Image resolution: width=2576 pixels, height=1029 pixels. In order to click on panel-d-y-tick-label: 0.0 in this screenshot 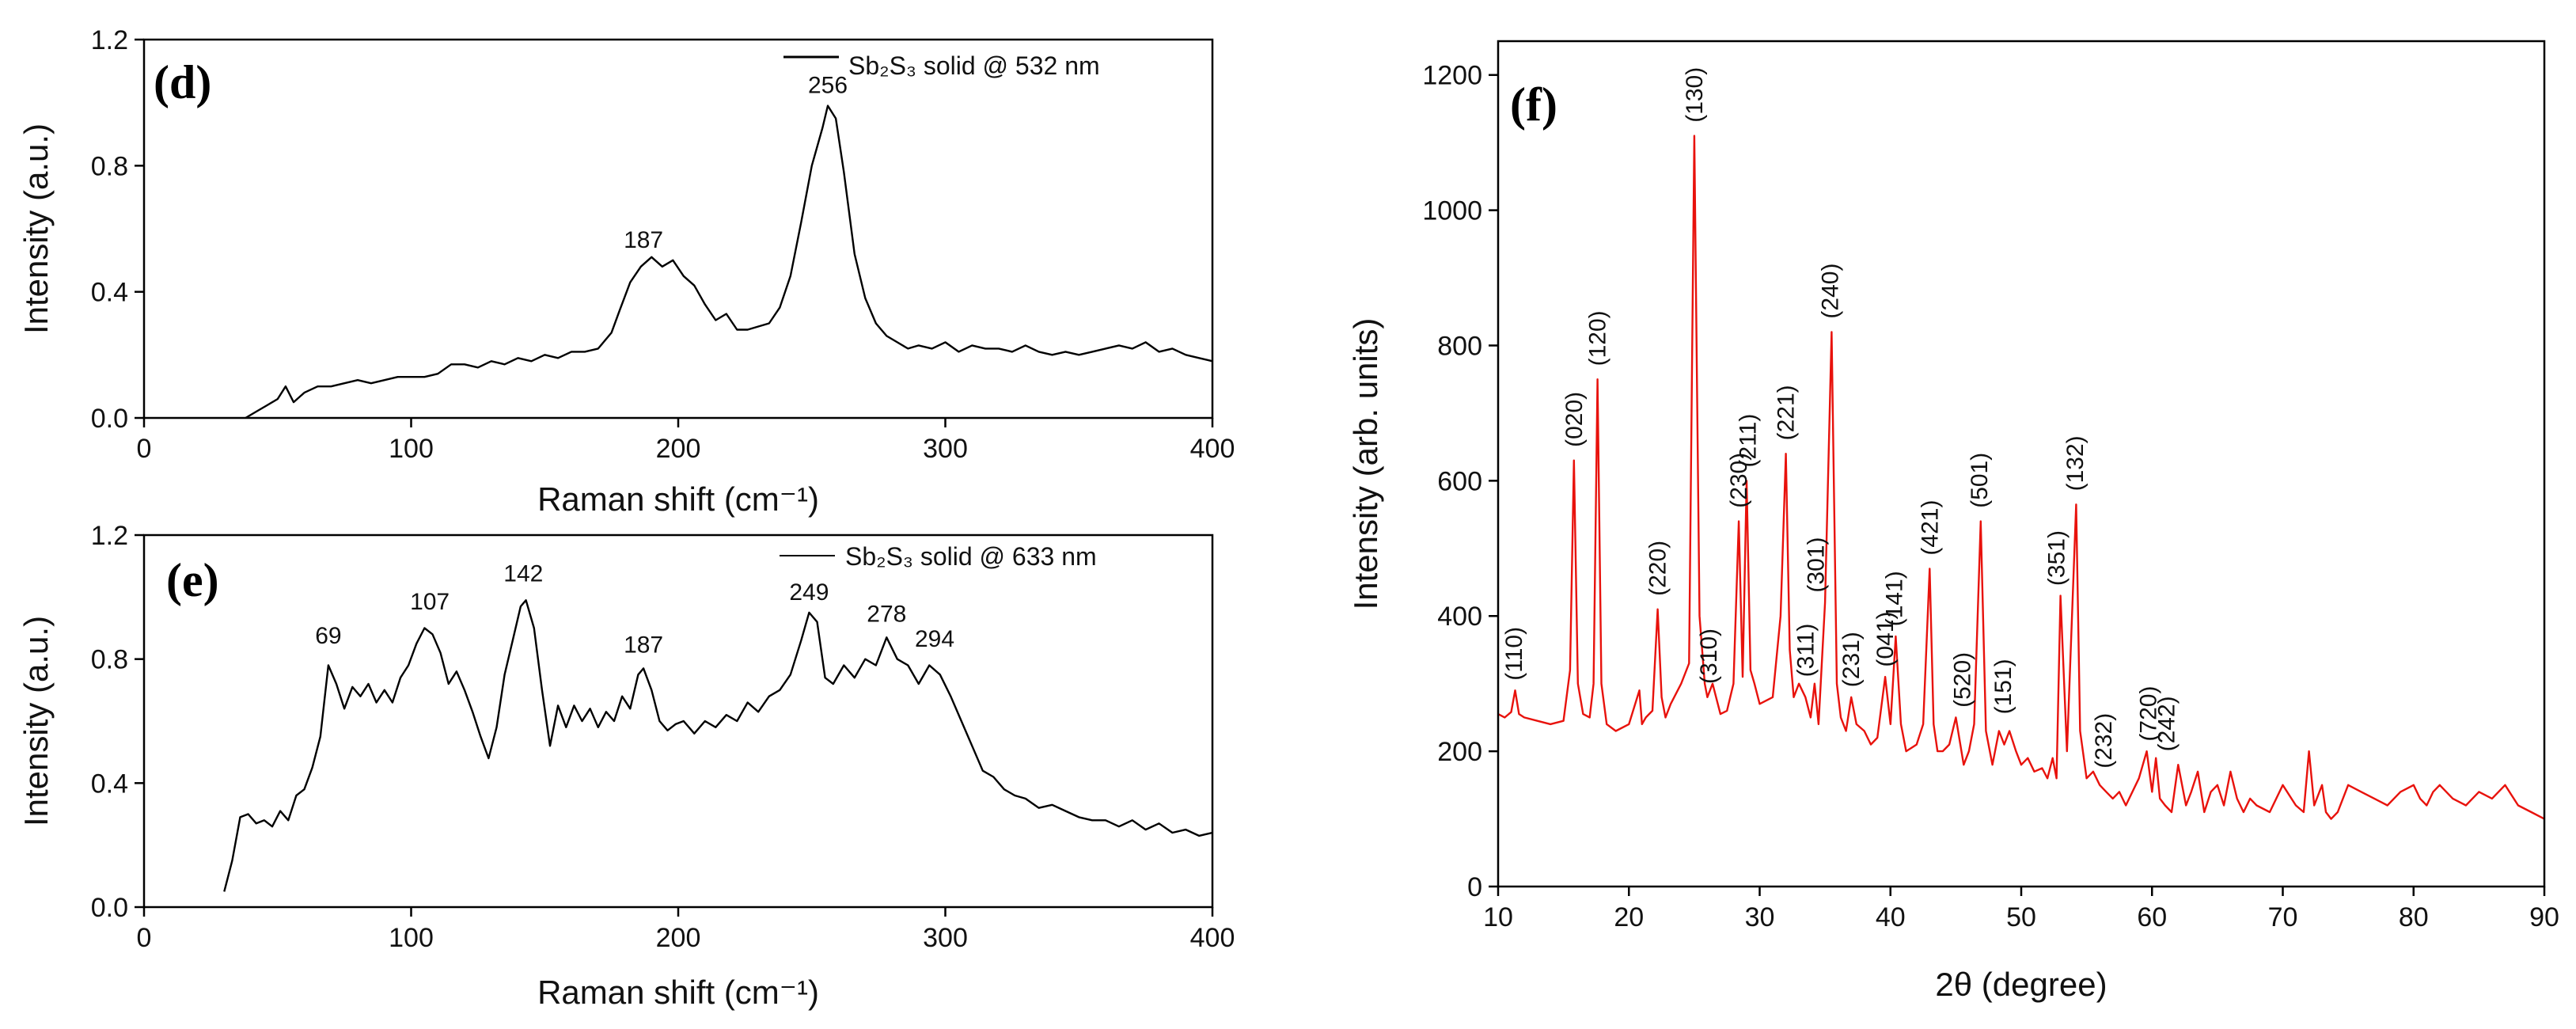, I will do `click(109, 419)`.